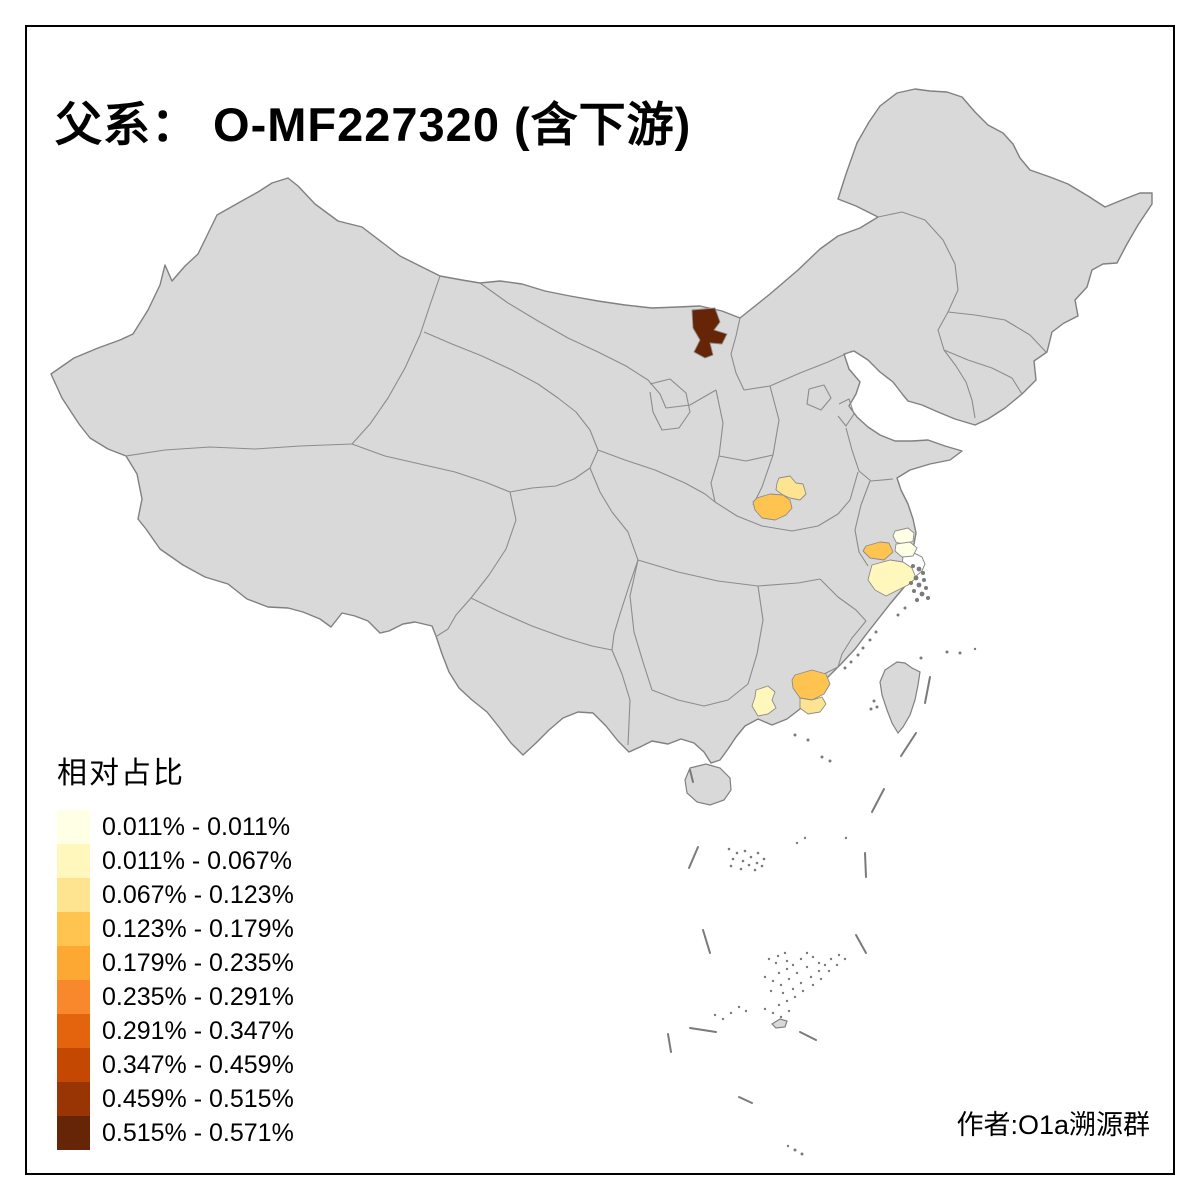 The image size is (1200, 1200). I want to click on legend-label: 0.291% - 0.347%, so click(198, 1030).